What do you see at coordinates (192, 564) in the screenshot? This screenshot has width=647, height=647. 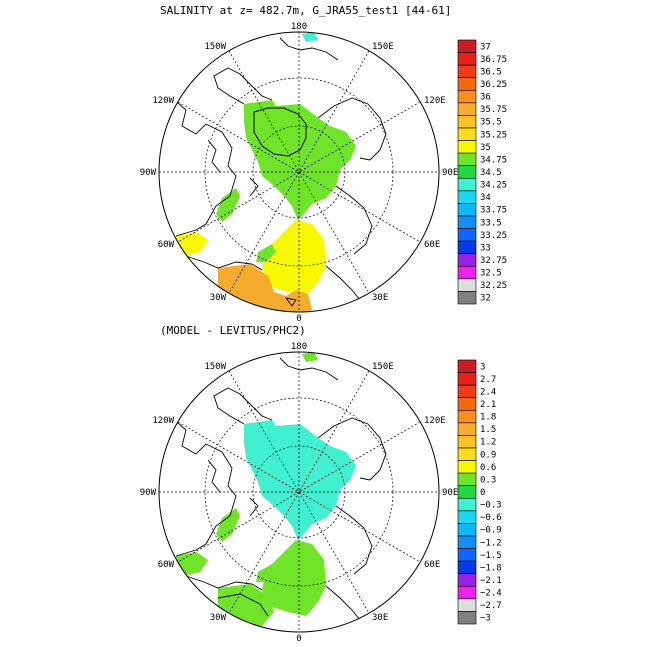 I see `region-labrador-diff` at bounding box center [192, 564].